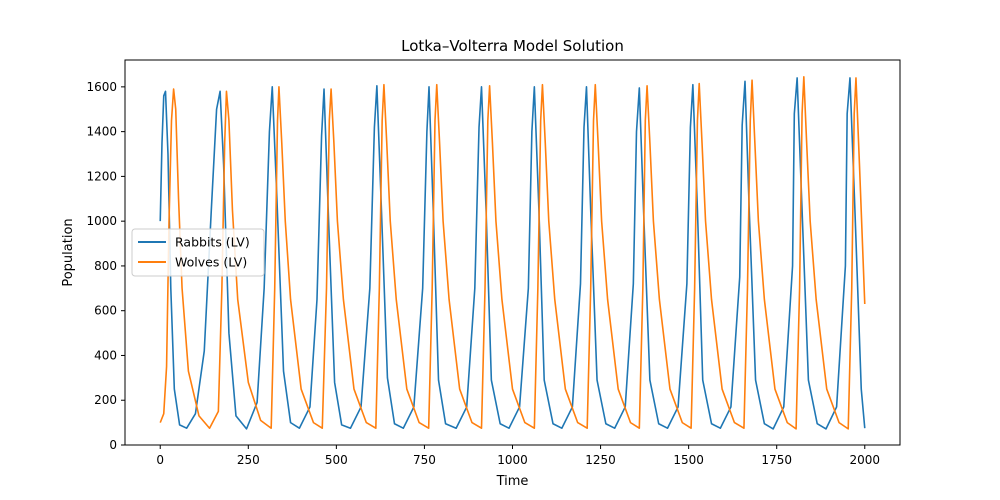 This screenshot has width=1000, height=500. What do you see at coordinates (68, 252) in the screenshot?
I see `y-axis-label: Population` at bounding box center [68, 252].